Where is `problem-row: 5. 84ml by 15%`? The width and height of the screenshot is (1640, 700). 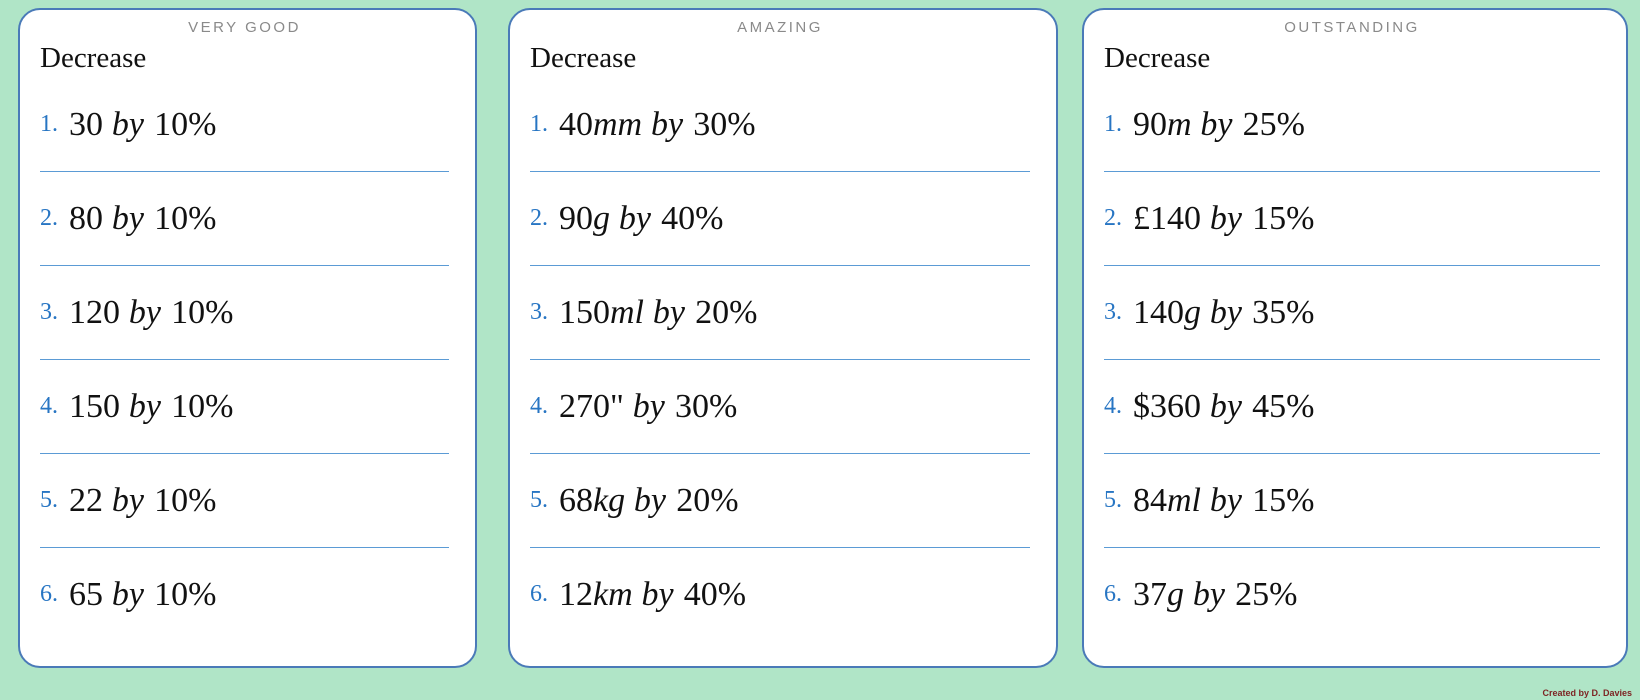 problem-row: 5. 84ml by 15% is located at coordinates (1352, 501).